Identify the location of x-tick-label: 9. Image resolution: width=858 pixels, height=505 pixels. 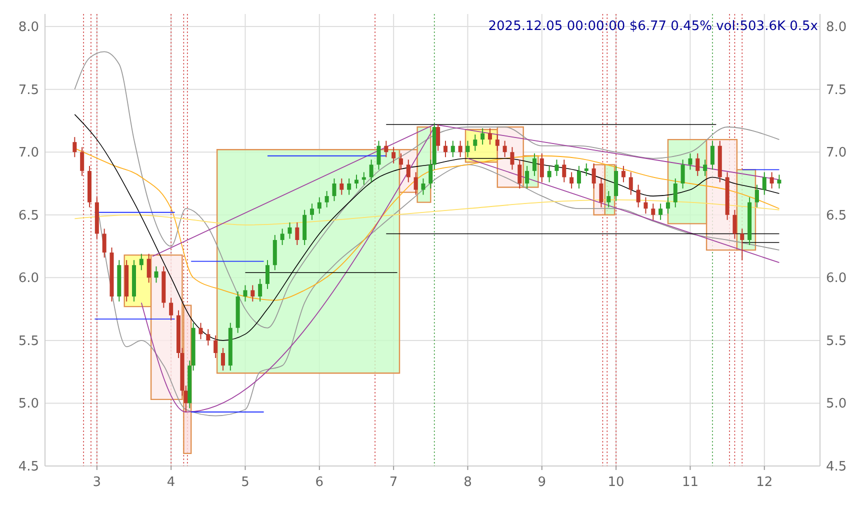
(542, 482).